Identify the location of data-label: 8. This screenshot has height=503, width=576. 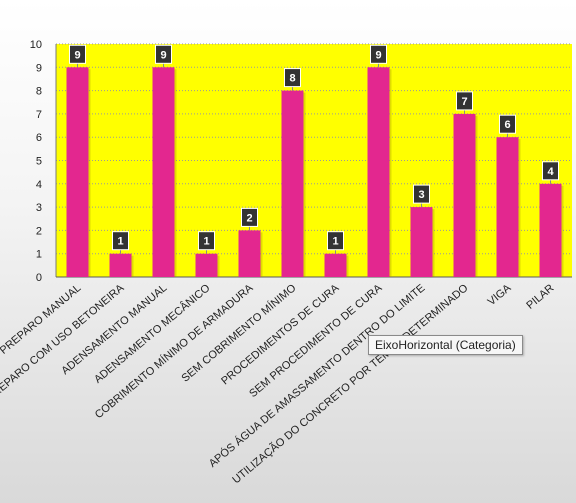
(292, 79).